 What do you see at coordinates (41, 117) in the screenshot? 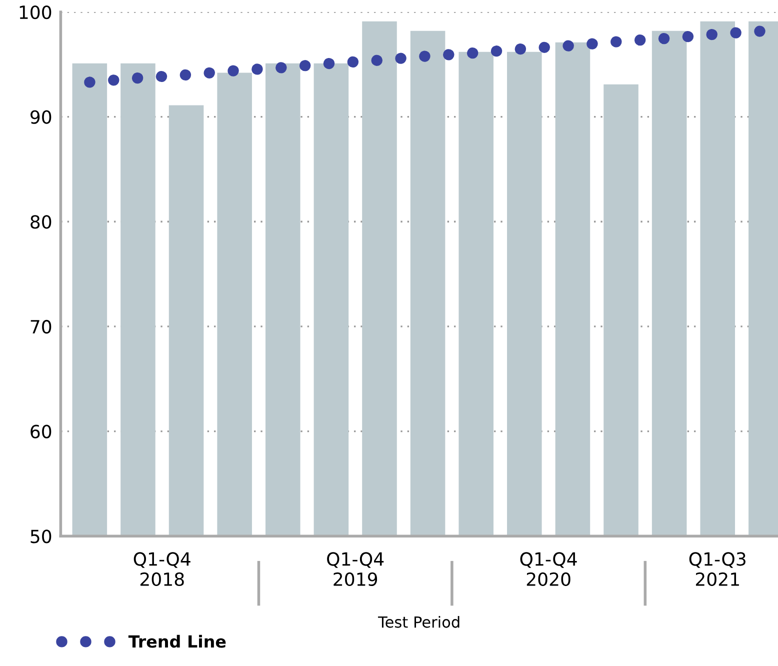
I see `y-tick-label: 90` at bounding box center [41, 117].